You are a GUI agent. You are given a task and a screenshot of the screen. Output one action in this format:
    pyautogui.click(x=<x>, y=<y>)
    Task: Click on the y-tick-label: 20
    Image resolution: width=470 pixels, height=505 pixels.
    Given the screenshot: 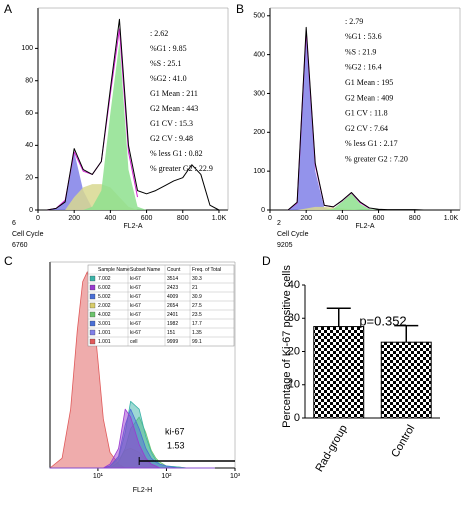 What is the action you would take?
    pyautogui.click(x=294, y=351)
    